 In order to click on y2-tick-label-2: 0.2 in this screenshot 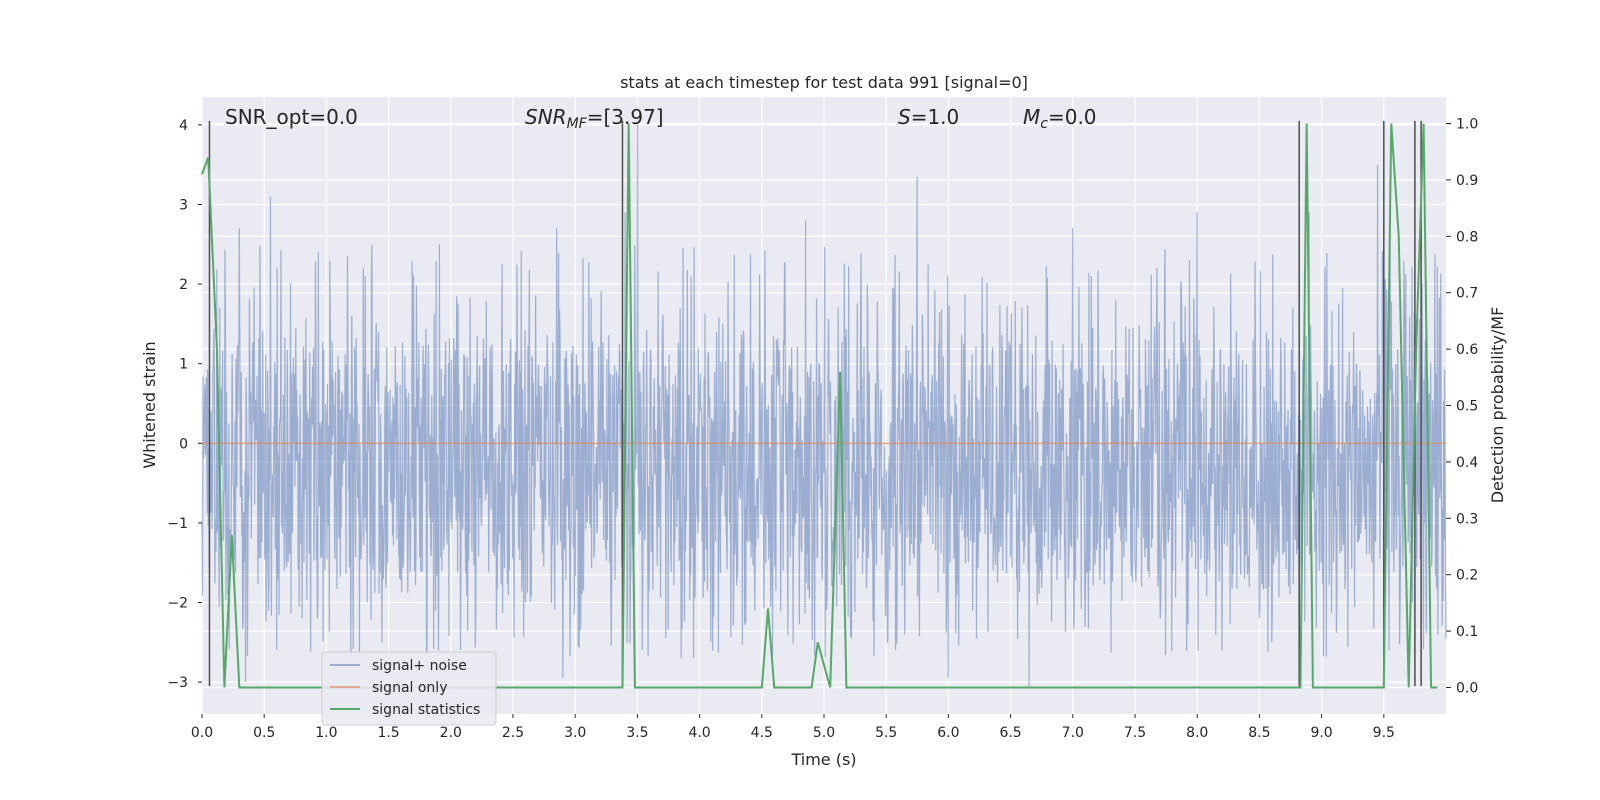, I will do `click(1467, 576)`.